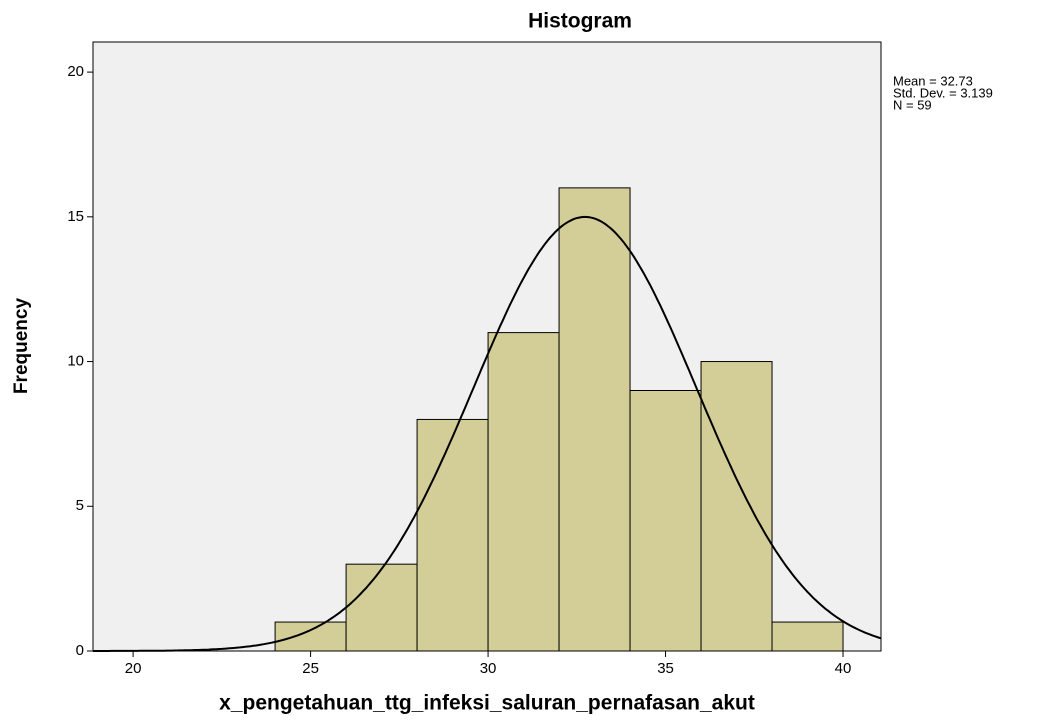  I want to click on stat-label: Std. Dev. = 3.139, so click(943, 92).